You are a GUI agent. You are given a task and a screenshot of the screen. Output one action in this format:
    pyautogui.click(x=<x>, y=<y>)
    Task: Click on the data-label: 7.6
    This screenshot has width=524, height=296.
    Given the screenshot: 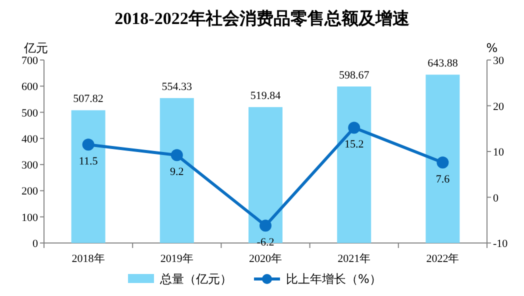 What is the action you would take?
    pyautogui.click(x=443, y=179)
    